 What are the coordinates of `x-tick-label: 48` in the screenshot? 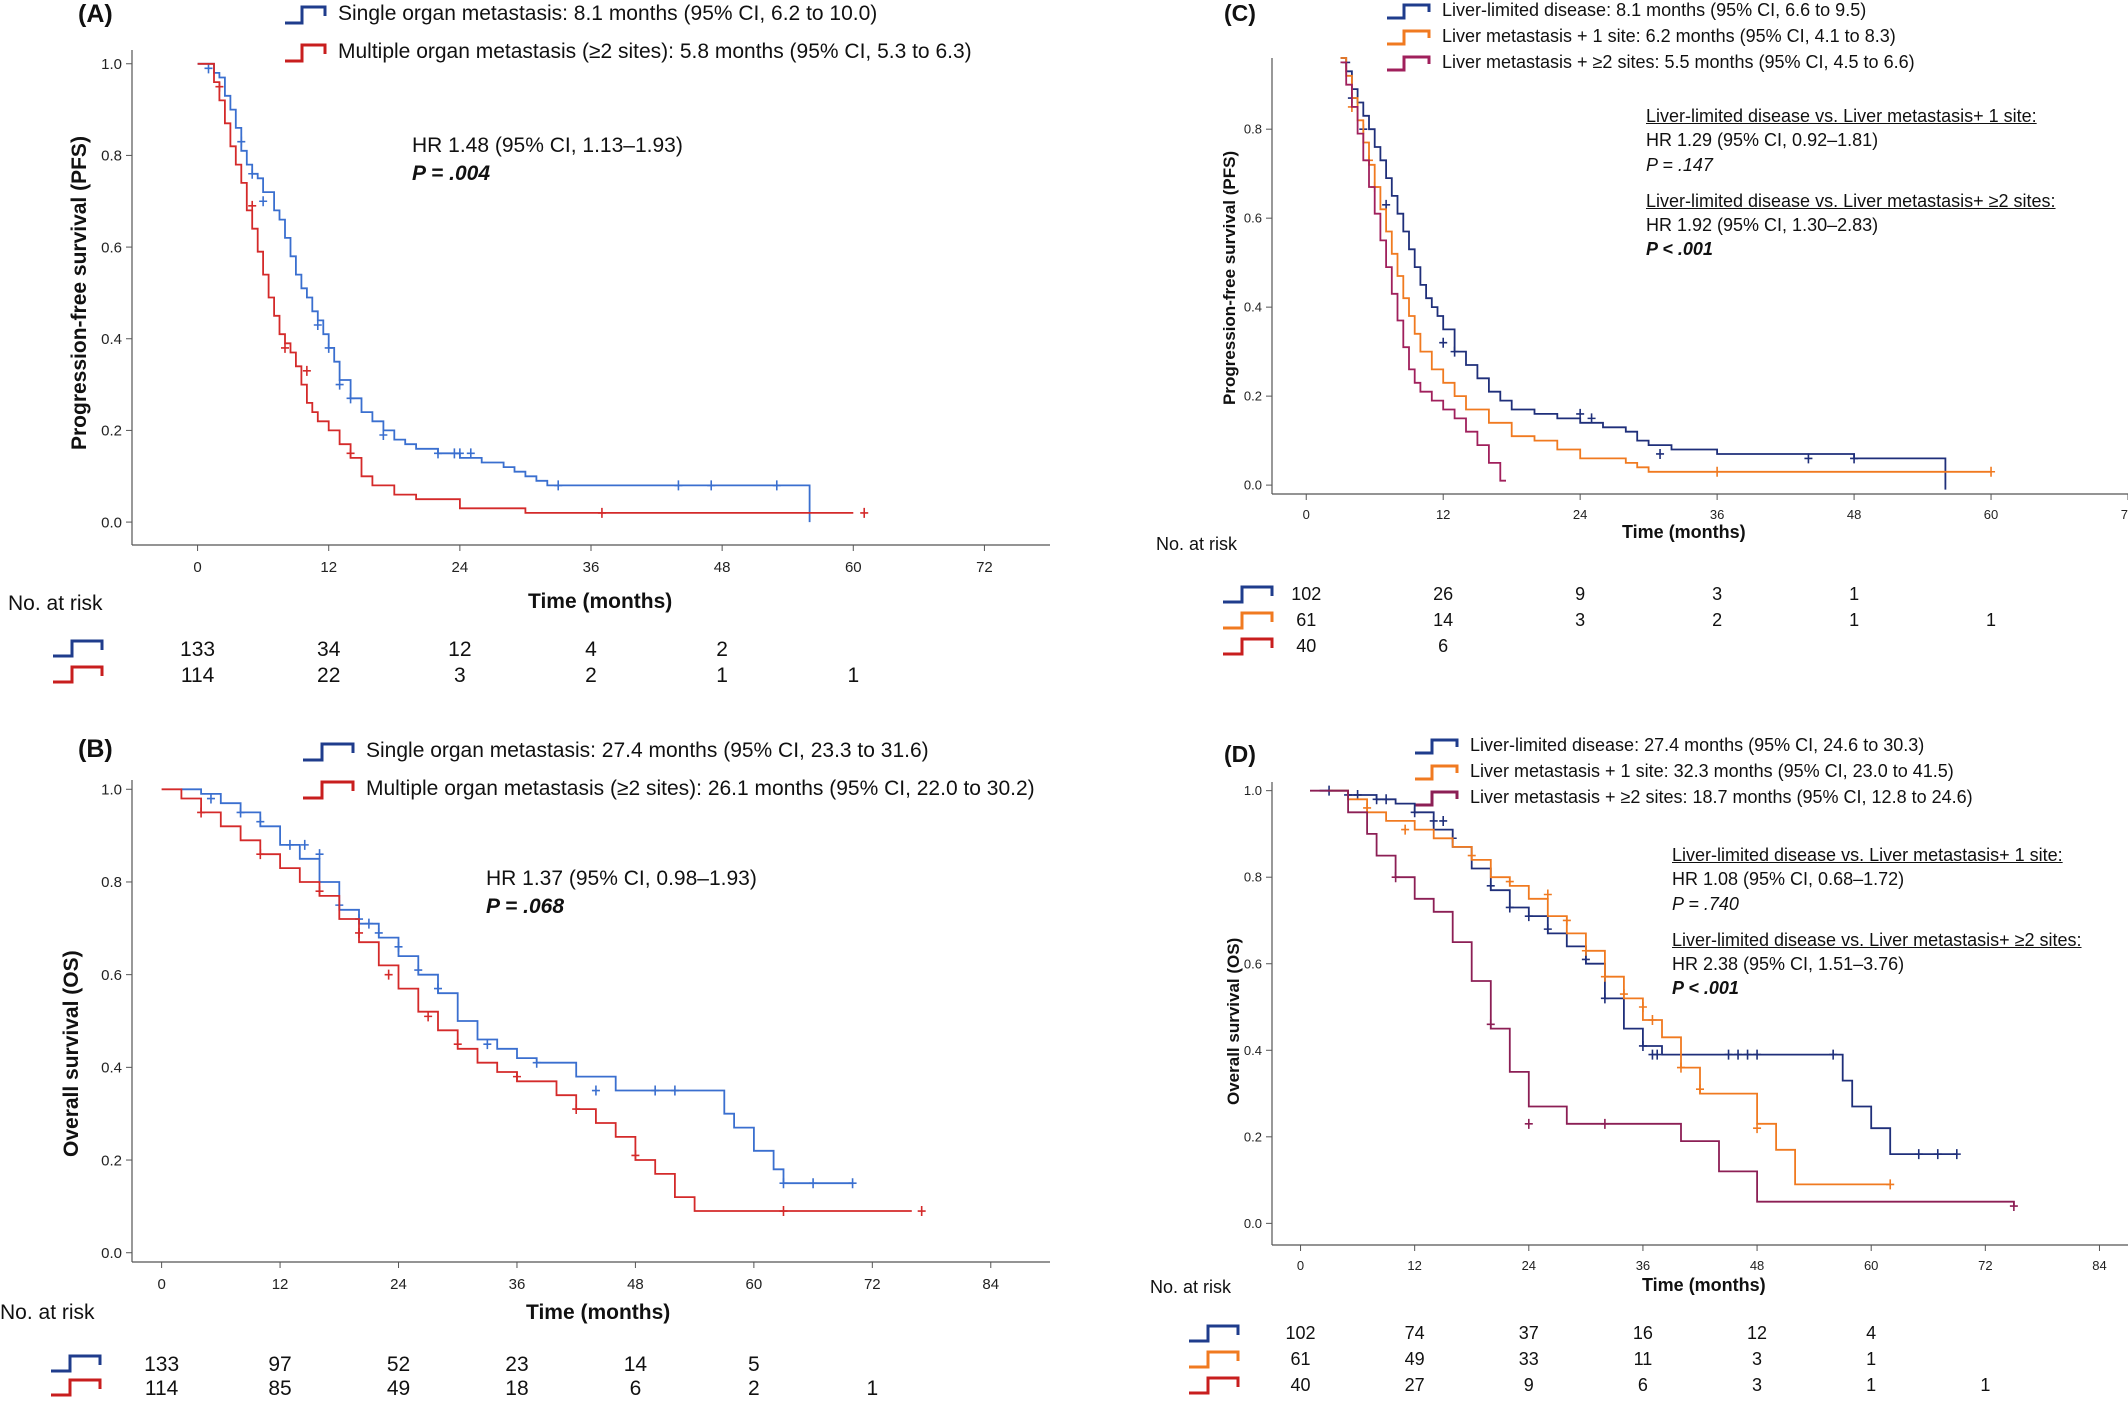 It's located at (635, 1284).